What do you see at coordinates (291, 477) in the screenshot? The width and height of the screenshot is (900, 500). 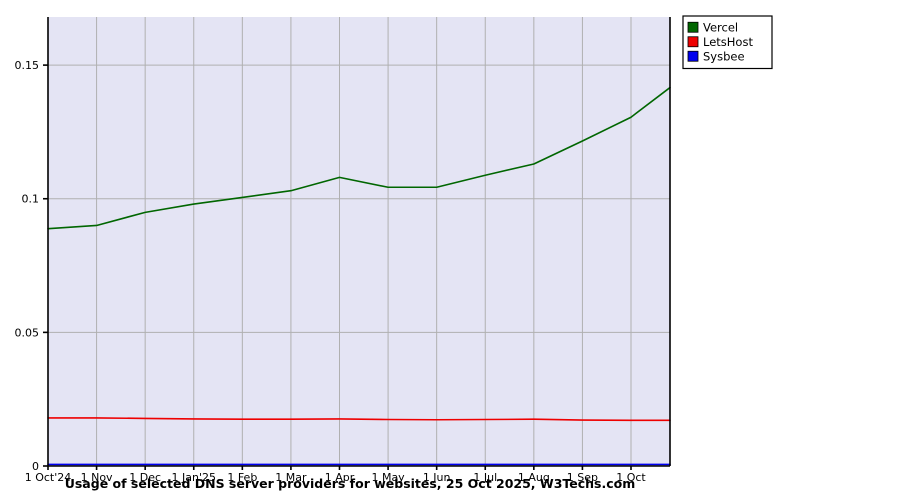 I see `x-tick-label: 1 Mar` at bounding box center [291, 477].